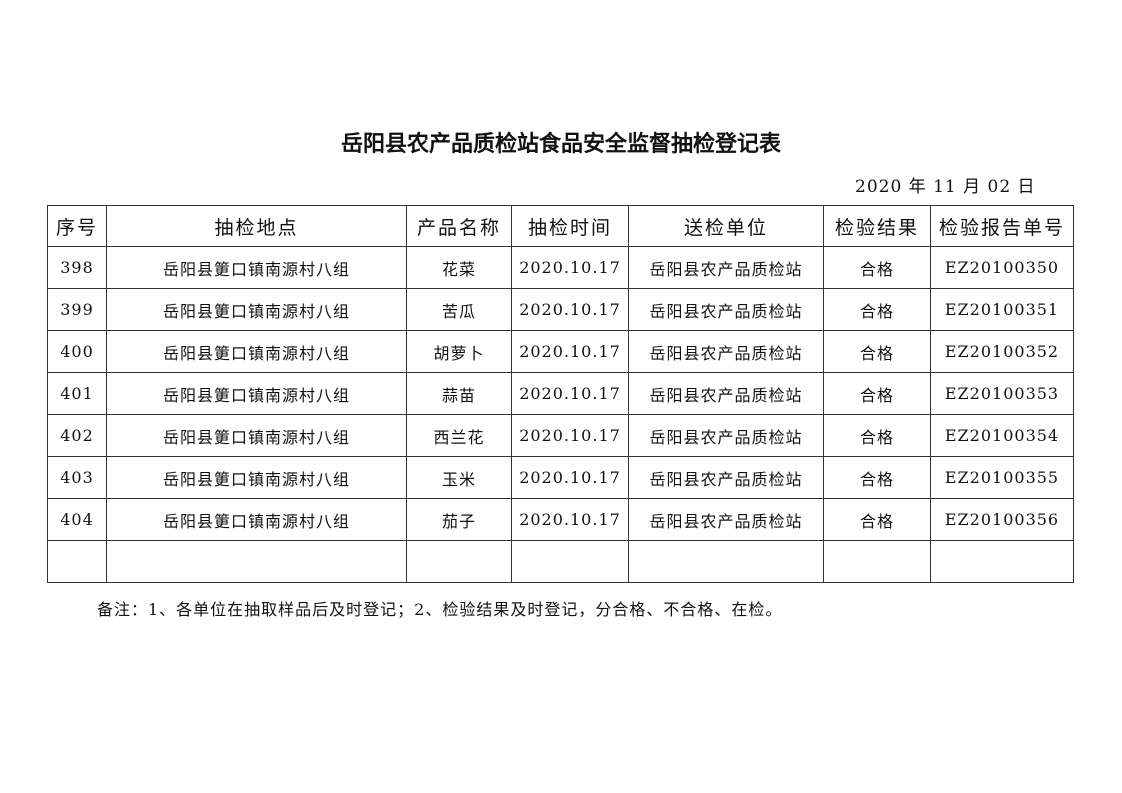 This screenshot has width=1122, height=793. I want to click on header-inspection-result: 检验结果, so click(877, 226).